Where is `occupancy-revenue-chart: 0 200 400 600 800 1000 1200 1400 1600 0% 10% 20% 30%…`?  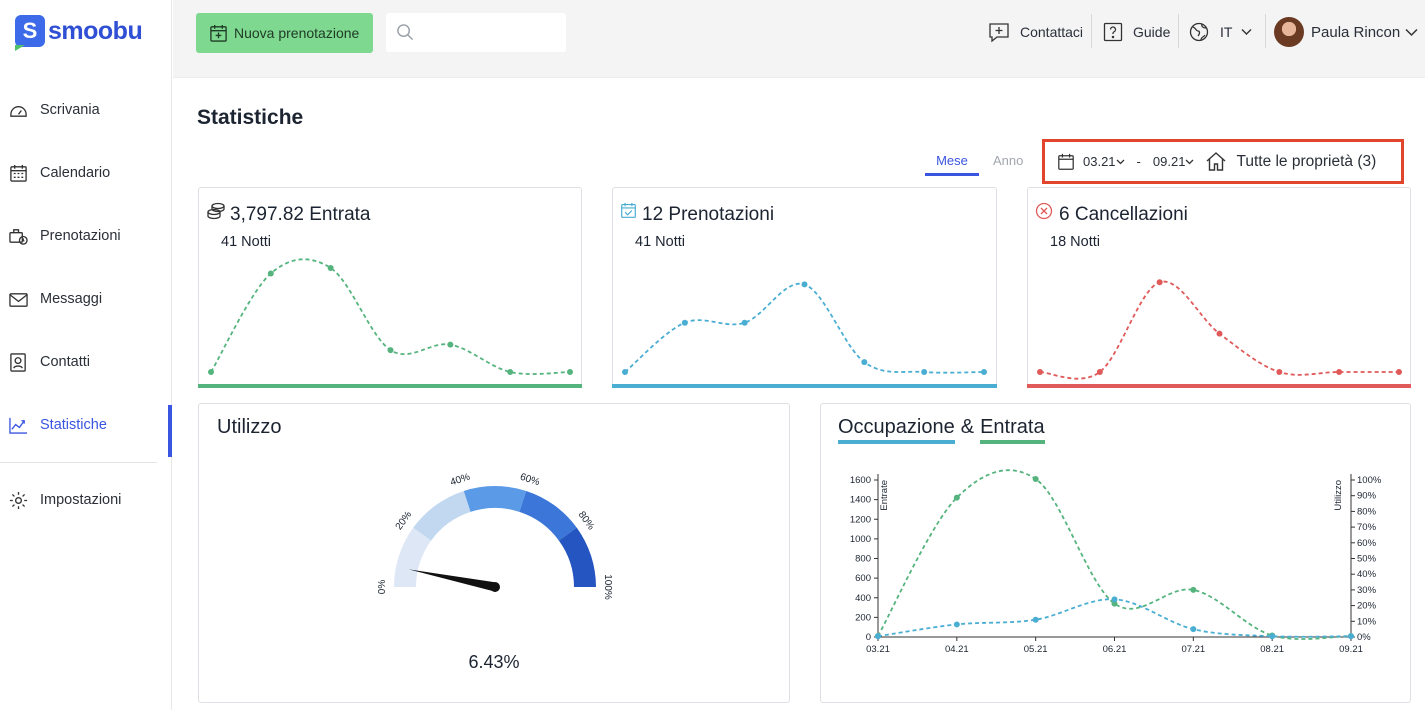 occupancy-revenue-chart: 0 200 400 600 800 1000 1200 1400 1600 0% 10% 20% 30%… is located at coordinates (1116, 562).